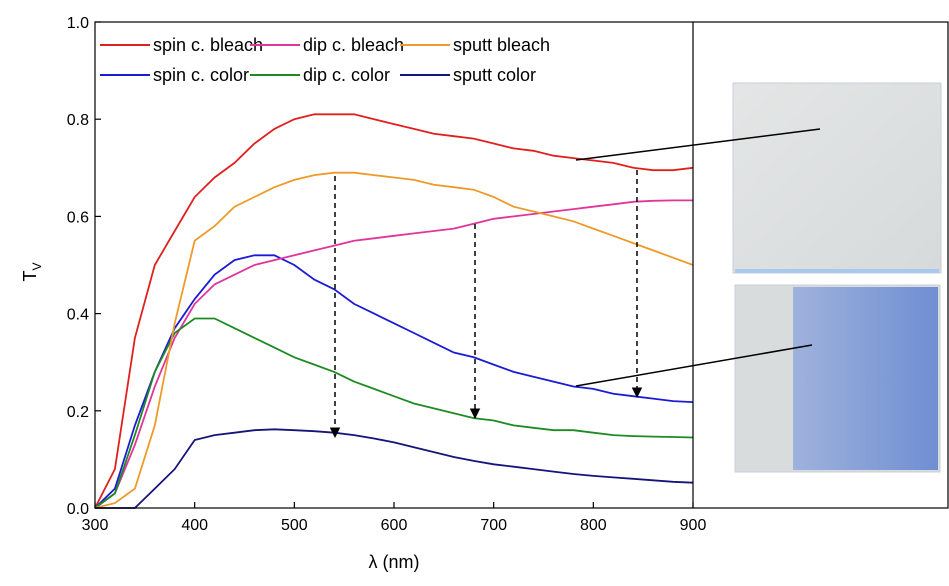 The height and width of the screenshot is (586, 949). I want to click on legend-label: dip c. color, so click(346, 75).